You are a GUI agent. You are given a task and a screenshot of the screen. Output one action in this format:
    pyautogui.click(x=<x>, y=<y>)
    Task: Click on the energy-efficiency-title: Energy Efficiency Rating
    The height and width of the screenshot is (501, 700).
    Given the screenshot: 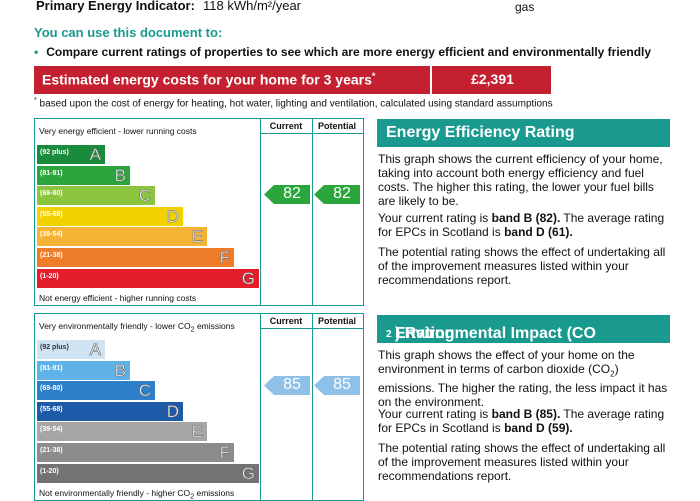 What is the action you would take?
    pyautogui.click(x=480, y=132)
    